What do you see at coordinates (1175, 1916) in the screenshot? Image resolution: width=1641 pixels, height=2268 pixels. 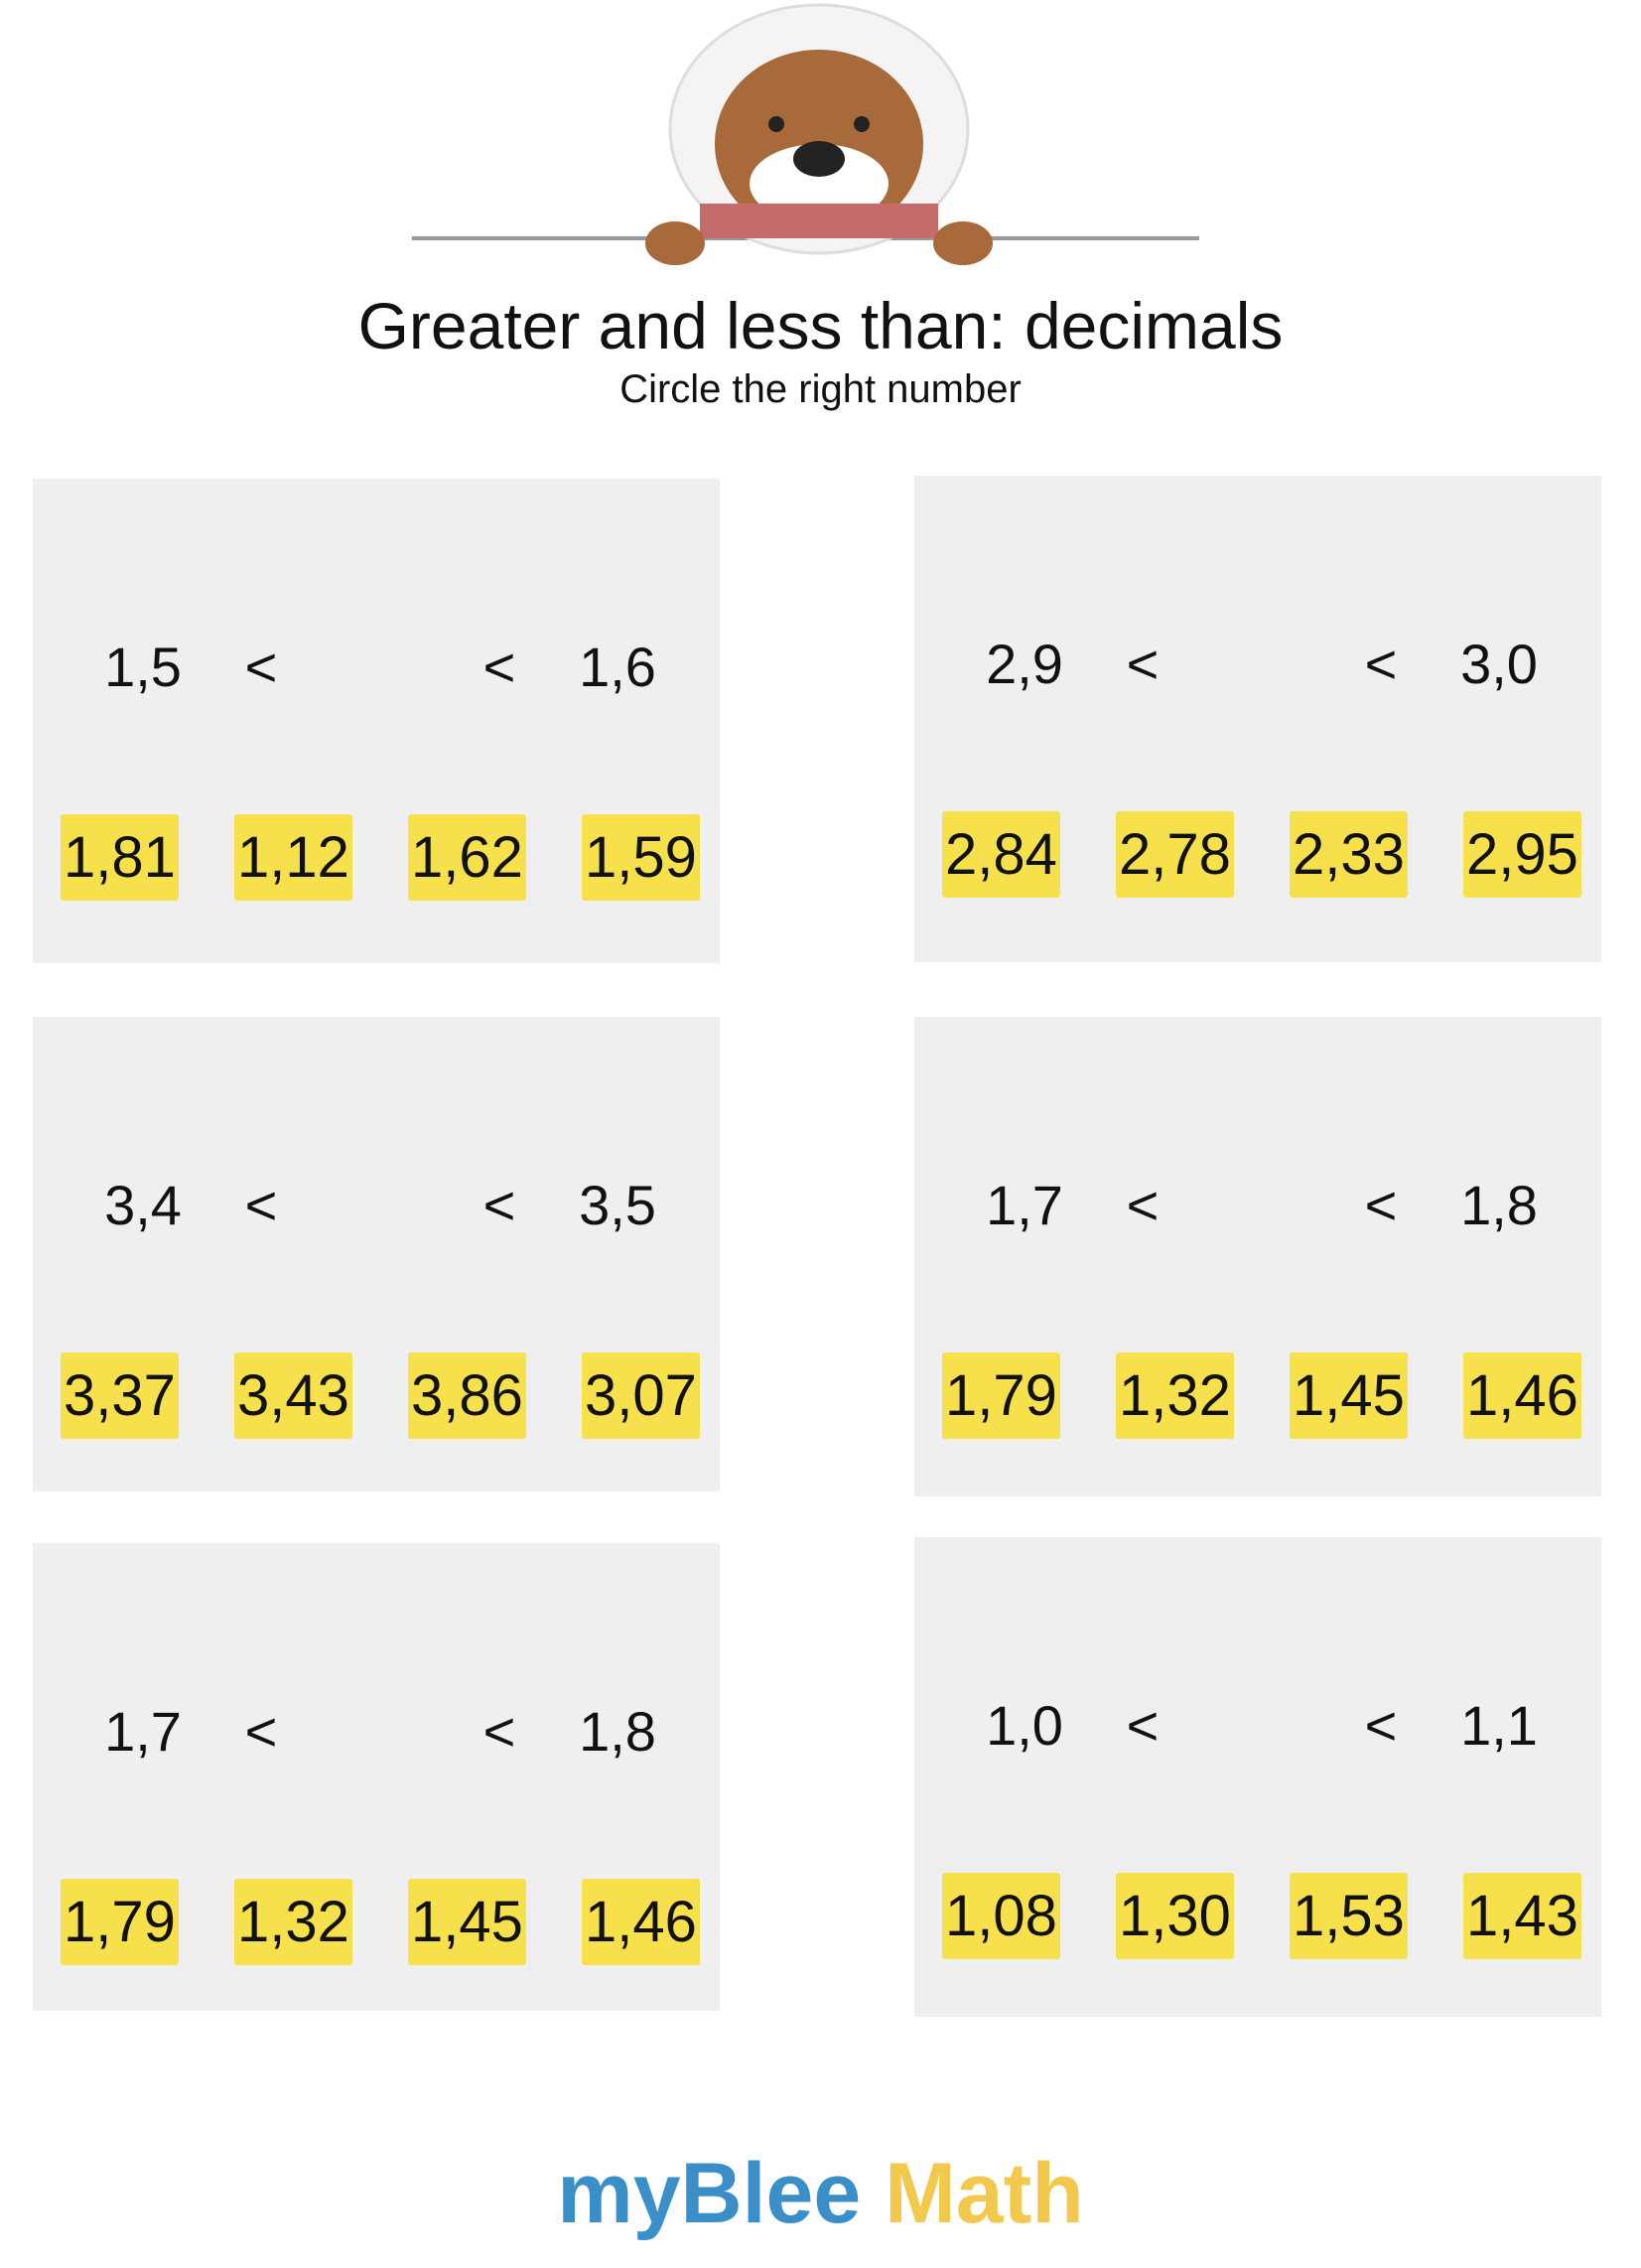 I see `answer-option: 1,30` at bounding box center [1175, 1916].